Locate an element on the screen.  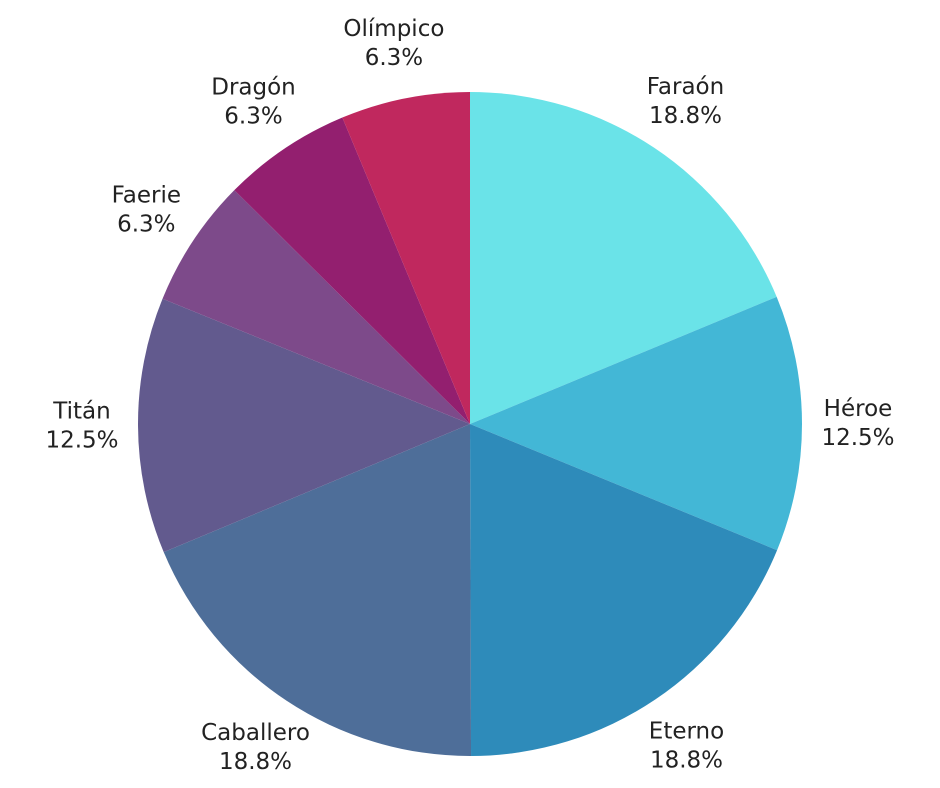
slice-label: Faraón is located at coordinates (685, 87).